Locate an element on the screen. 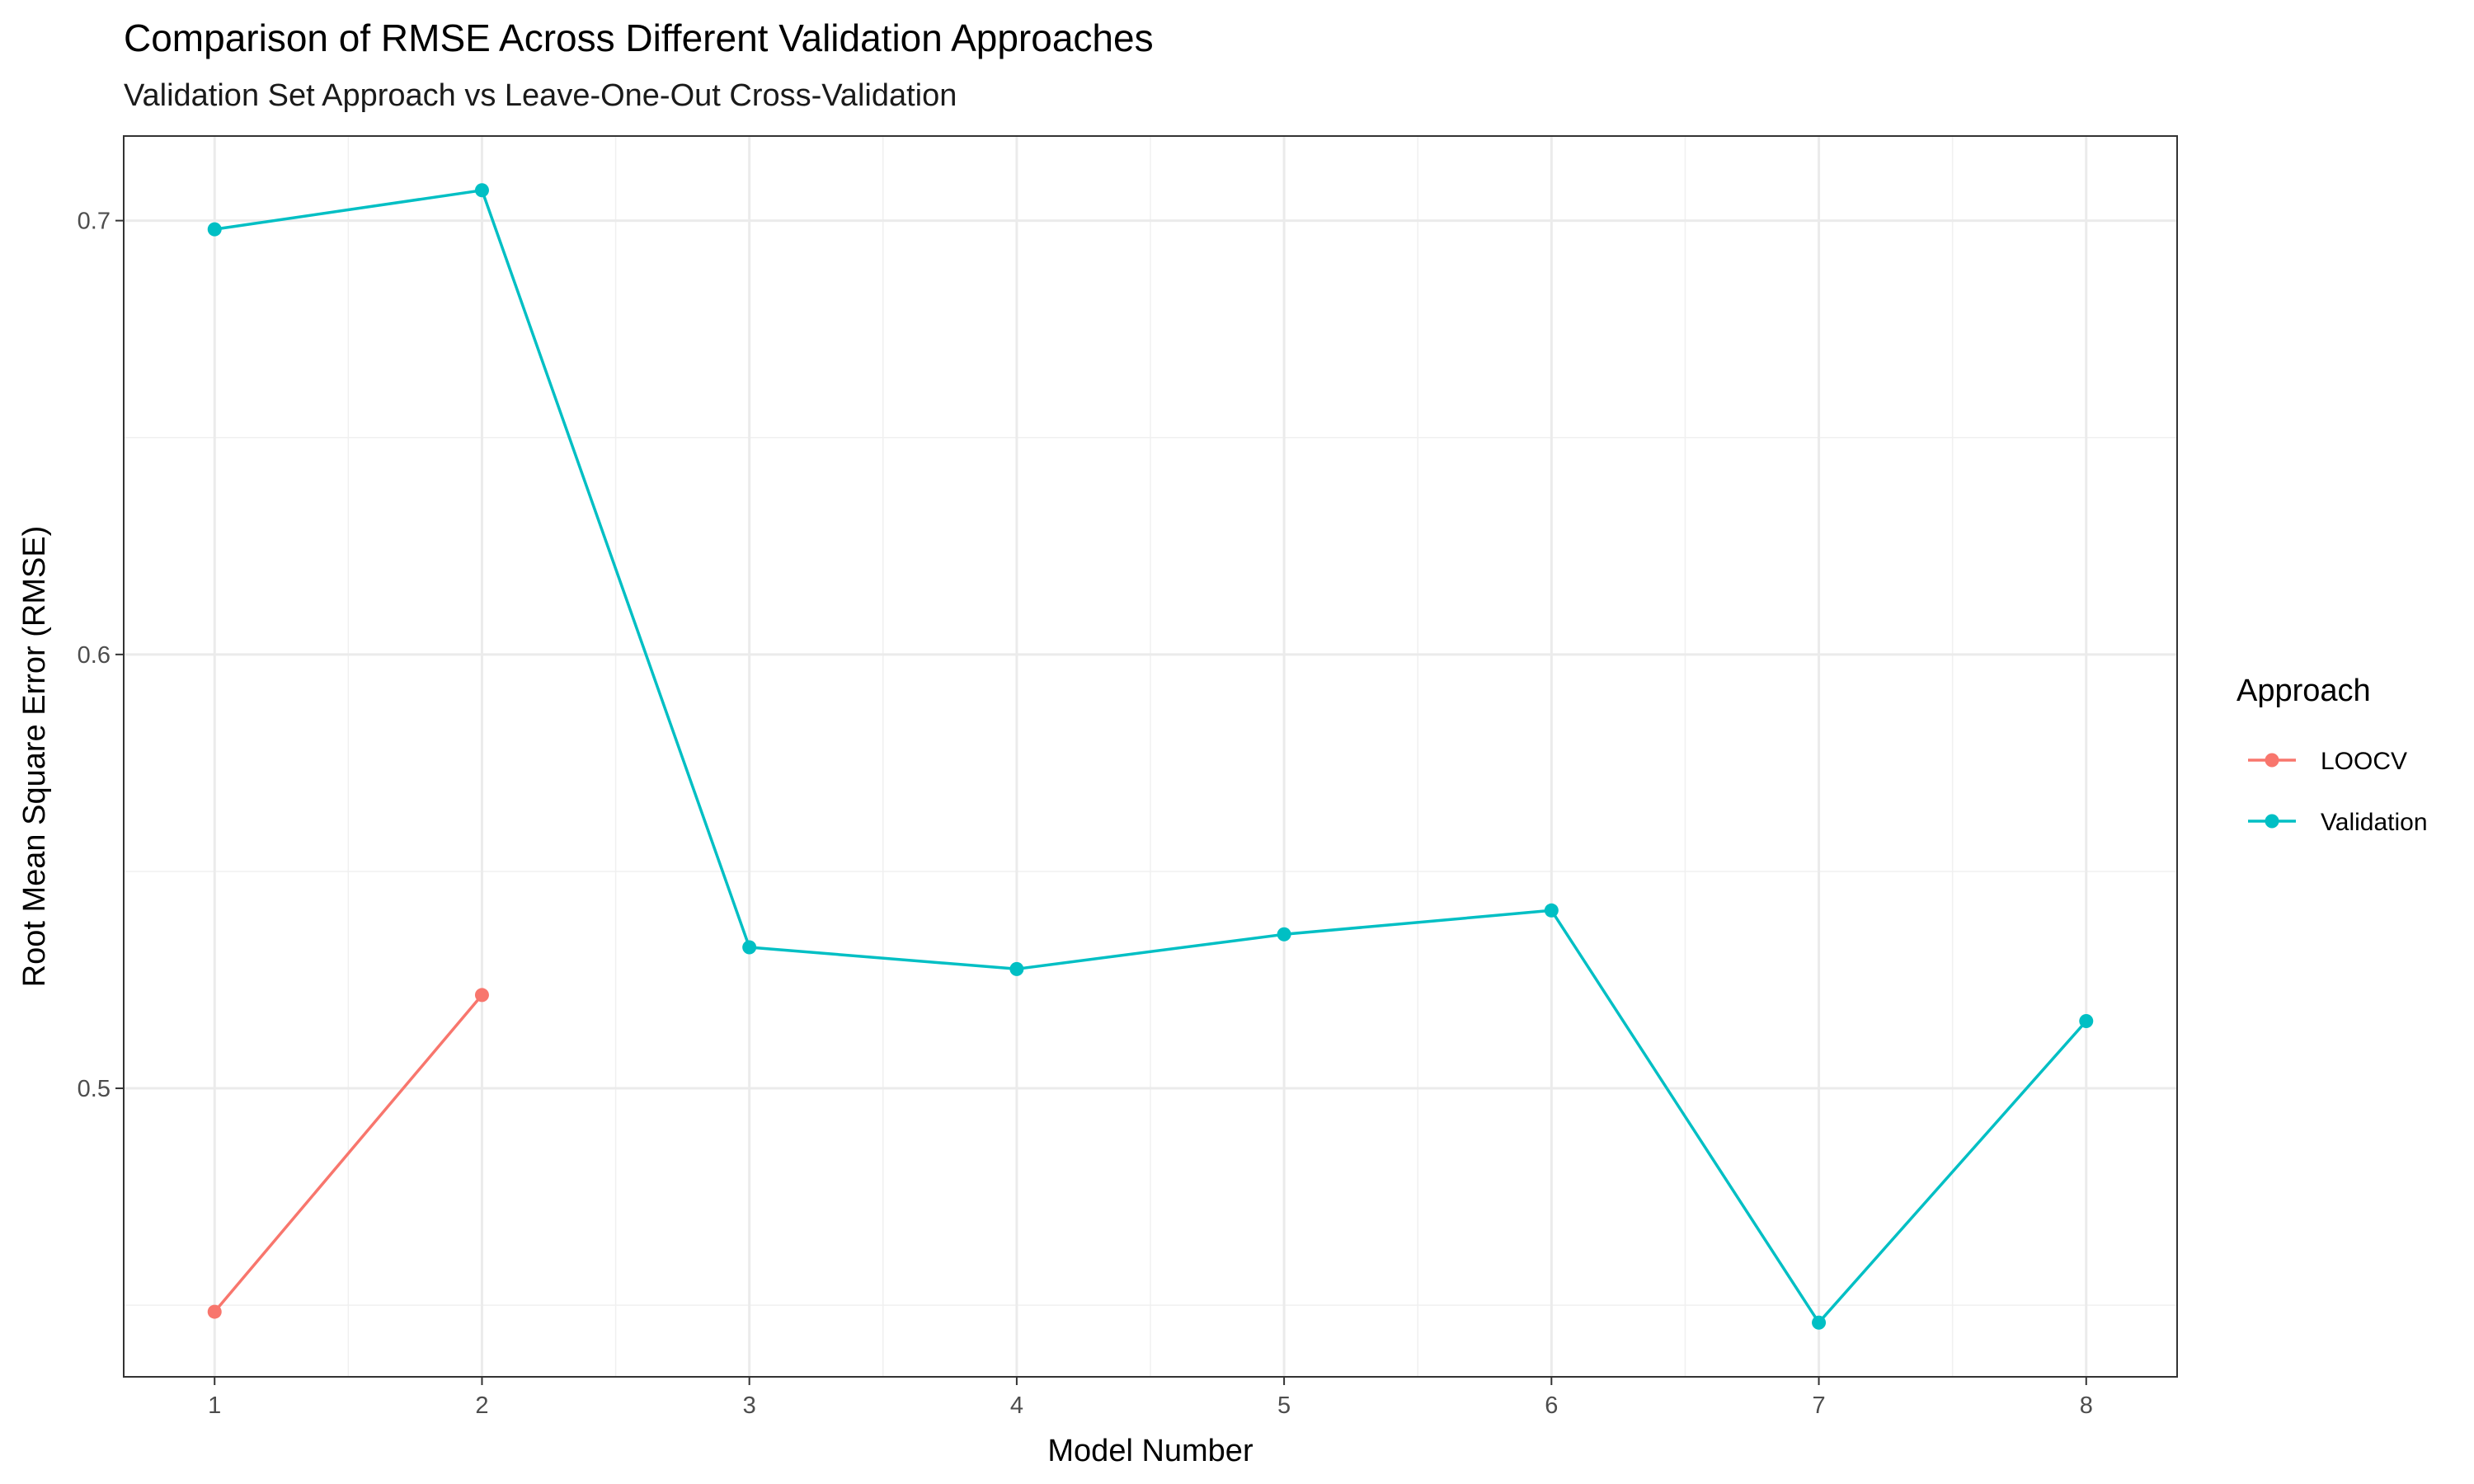 The image size is (2474, 1484). legend: Approach LOOCV Validation is located at coordinates (2332, 755).